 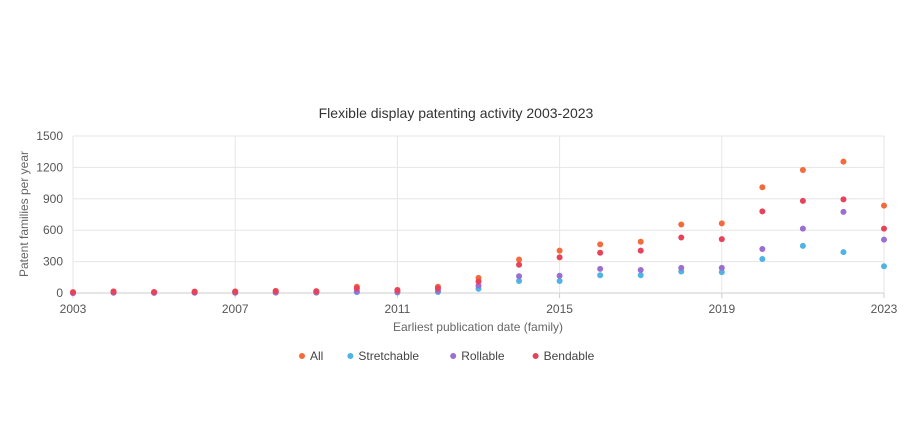 I want to click on y-axis-title: Patent families per year, so click(x=24, y=214).